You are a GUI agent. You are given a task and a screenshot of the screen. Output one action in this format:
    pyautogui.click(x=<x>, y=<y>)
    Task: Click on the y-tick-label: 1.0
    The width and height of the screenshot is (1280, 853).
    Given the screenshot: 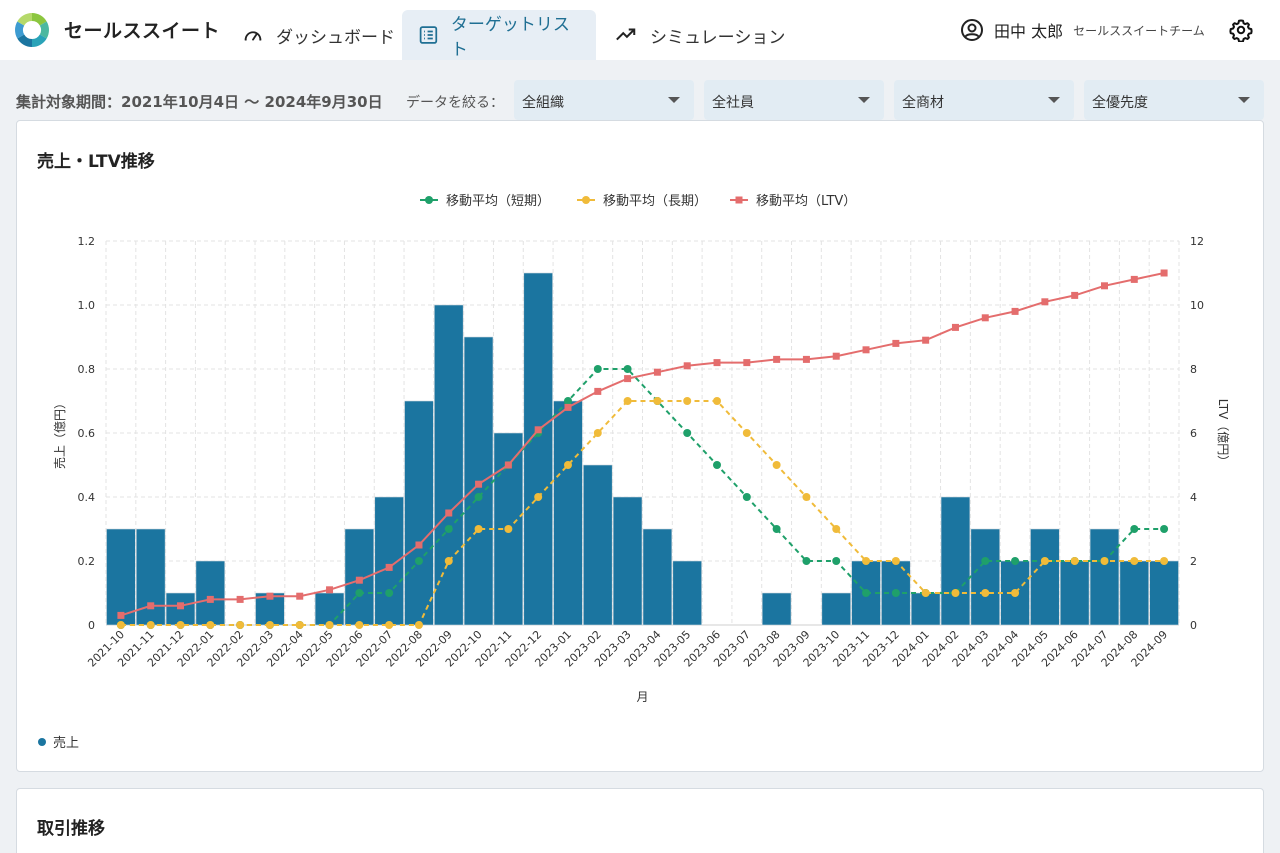 What is the action you would take?
    pyautogui.click(x=87, y=305)
    